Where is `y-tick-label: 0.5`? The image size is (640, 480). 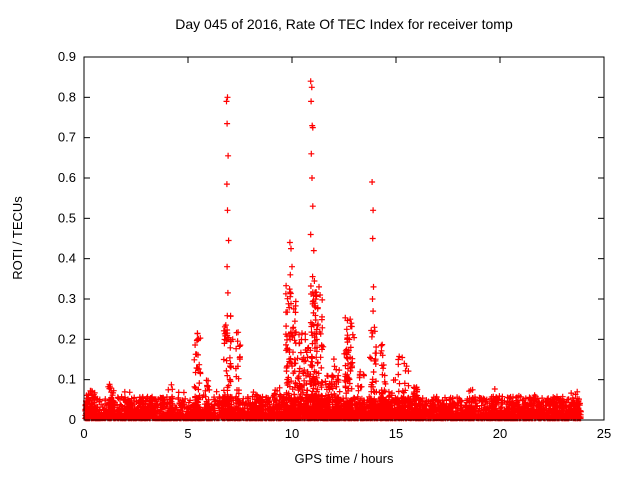
y-tick-label: 0.5 is located at coordinates (67, 217).